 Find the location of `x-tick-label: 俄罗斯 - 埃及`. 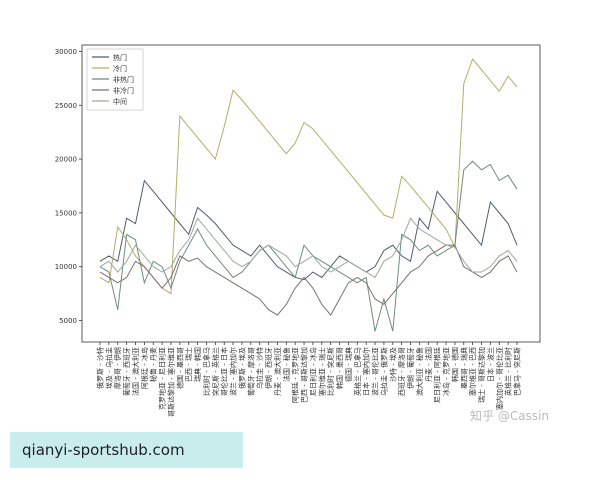

x-tick-label: 俄罗斯 - 埃及 is located at coordinates (241, 368).